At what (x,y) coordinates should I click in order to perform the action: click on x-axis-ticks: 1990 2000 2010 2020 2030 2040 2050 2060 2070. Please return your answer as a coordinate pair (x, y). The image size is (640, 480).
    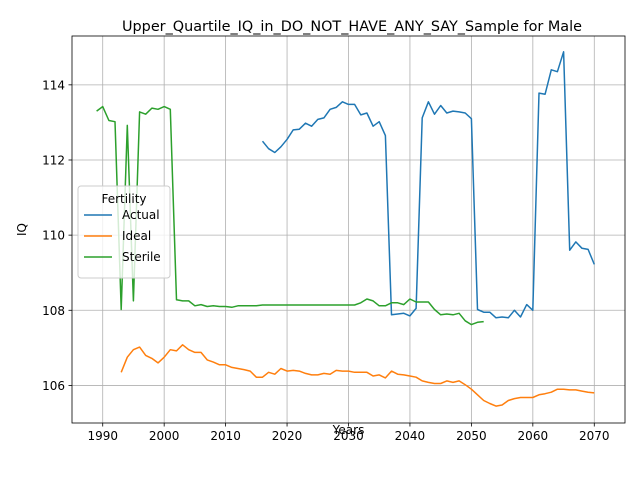
    Looking at the image, I should click on (348, 433).